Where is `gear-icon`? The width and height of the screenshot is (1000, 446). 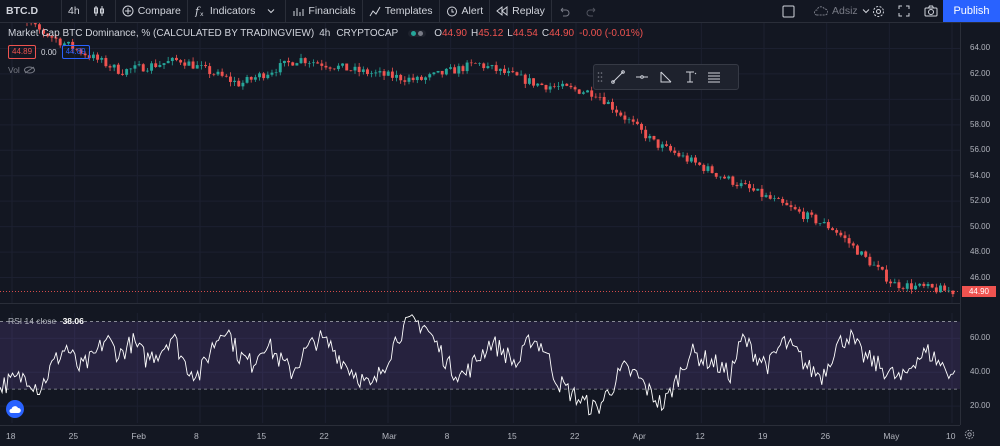
gear-icon is located at coordinates (969, 434).